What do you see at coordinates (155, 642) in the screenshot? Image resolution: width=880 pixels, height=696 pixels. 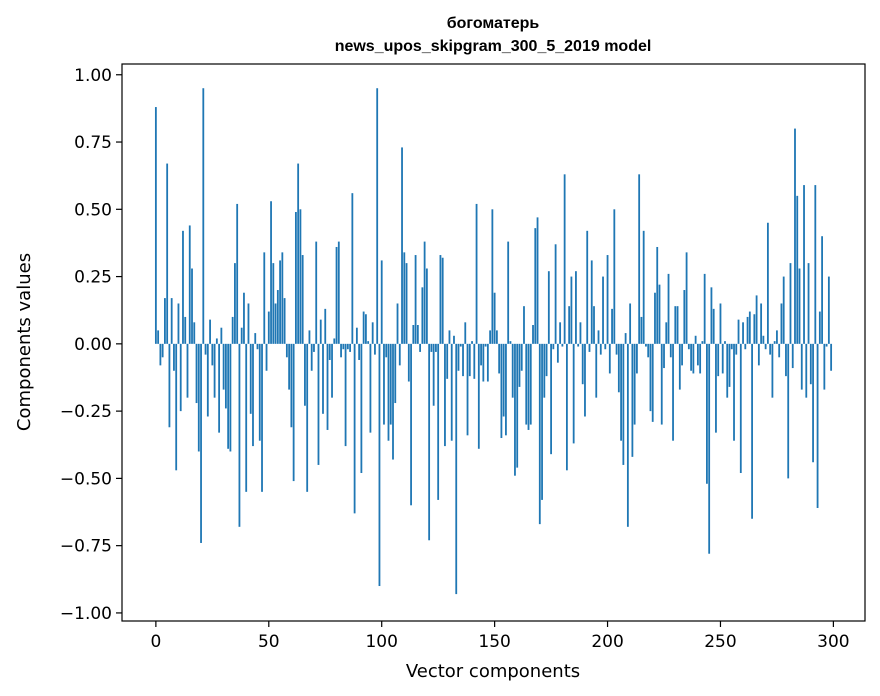 I see `x-tick-label: 0` at bounding box center [155, 642].